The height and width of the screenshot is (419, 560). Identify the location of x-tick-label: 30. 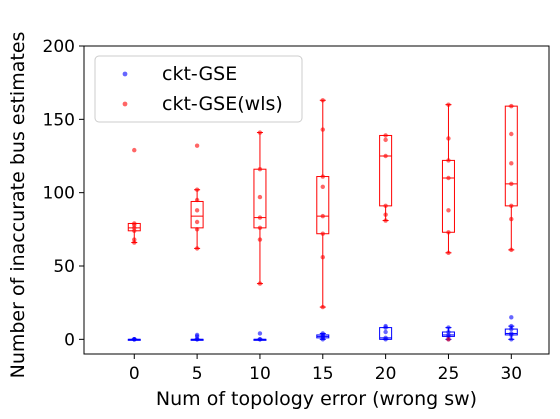
(511, 374).